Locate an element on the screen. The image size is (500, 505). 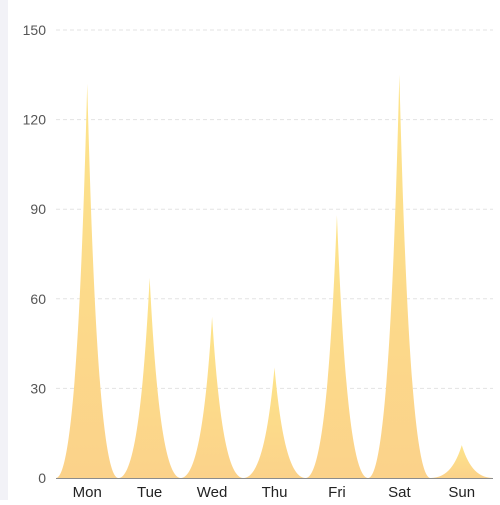
y-tick-label: 30 is located at coordinates (38, 388).